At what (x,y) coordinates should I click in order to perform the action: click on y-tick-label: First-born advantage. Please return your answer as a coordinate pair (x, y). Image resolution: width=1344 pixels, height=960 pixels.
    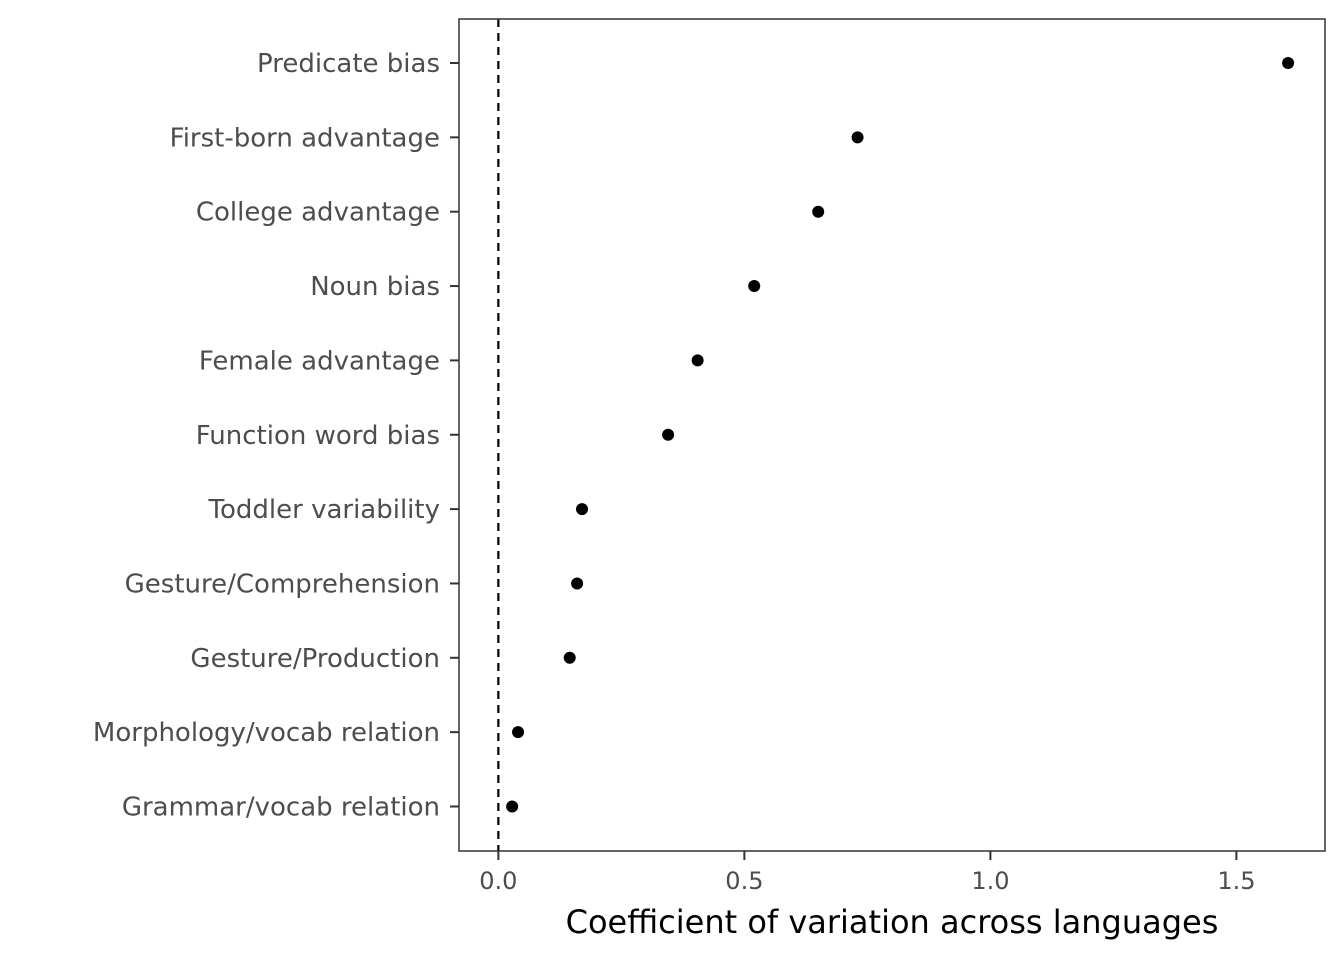
    Looking at the image, I should click on (305, 138).